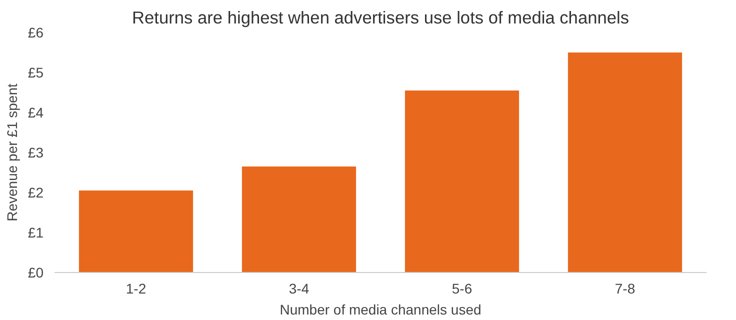 The height and width of the screenshot is (320, 736). Describe the element at coordinates (36, 272) in the screenshot. I see `y-tick-label: £0` at that location.